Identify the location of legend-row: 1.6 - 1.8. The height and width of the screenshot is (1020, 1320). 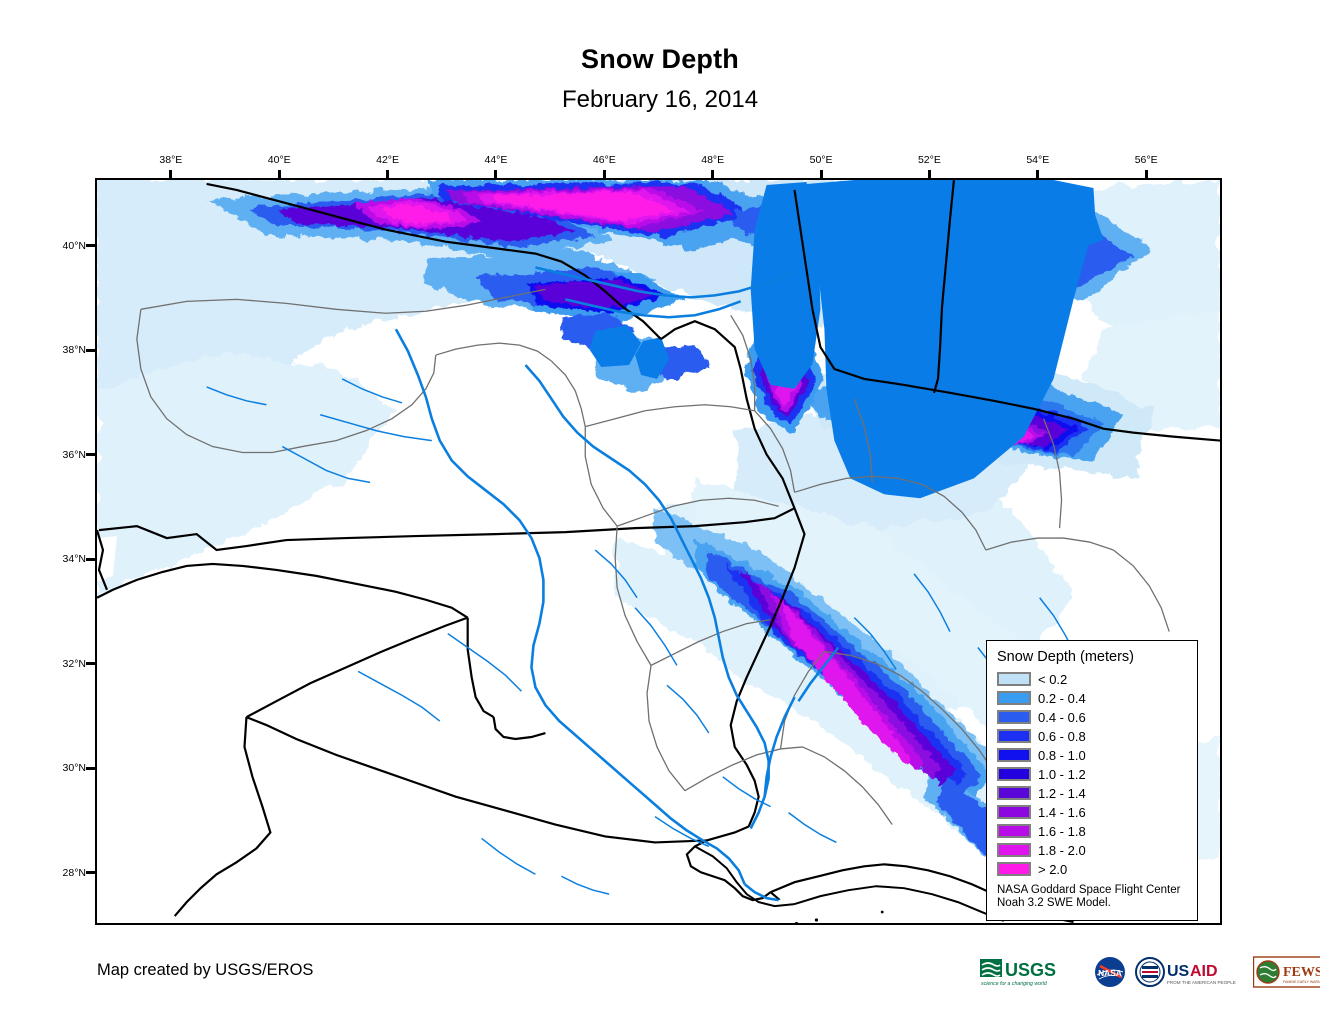
(1097, 831).